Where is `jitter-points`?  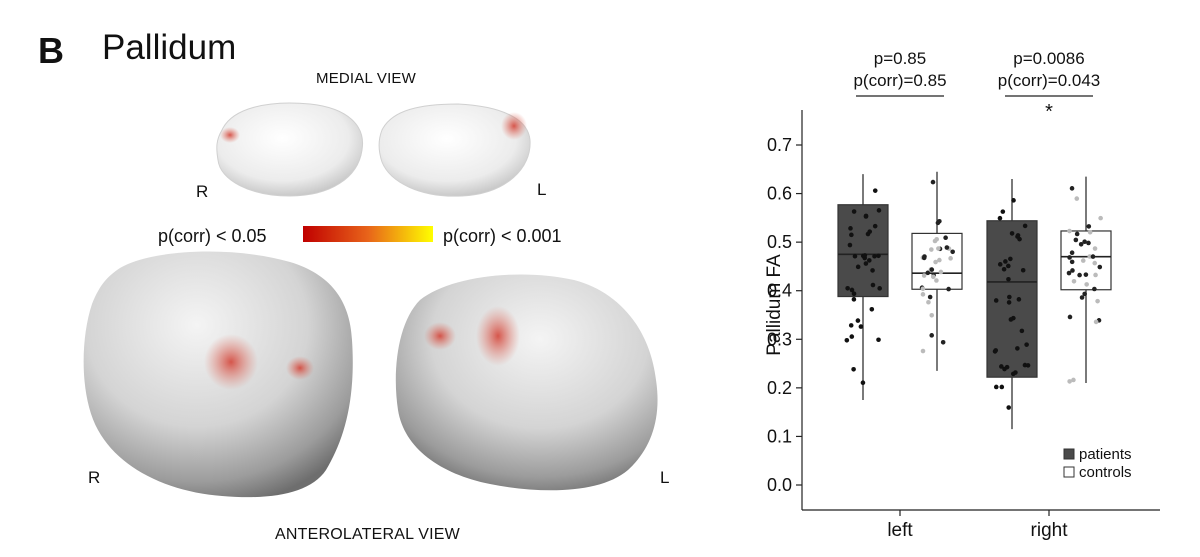
jitter-points is located at coordinates (973, 294).